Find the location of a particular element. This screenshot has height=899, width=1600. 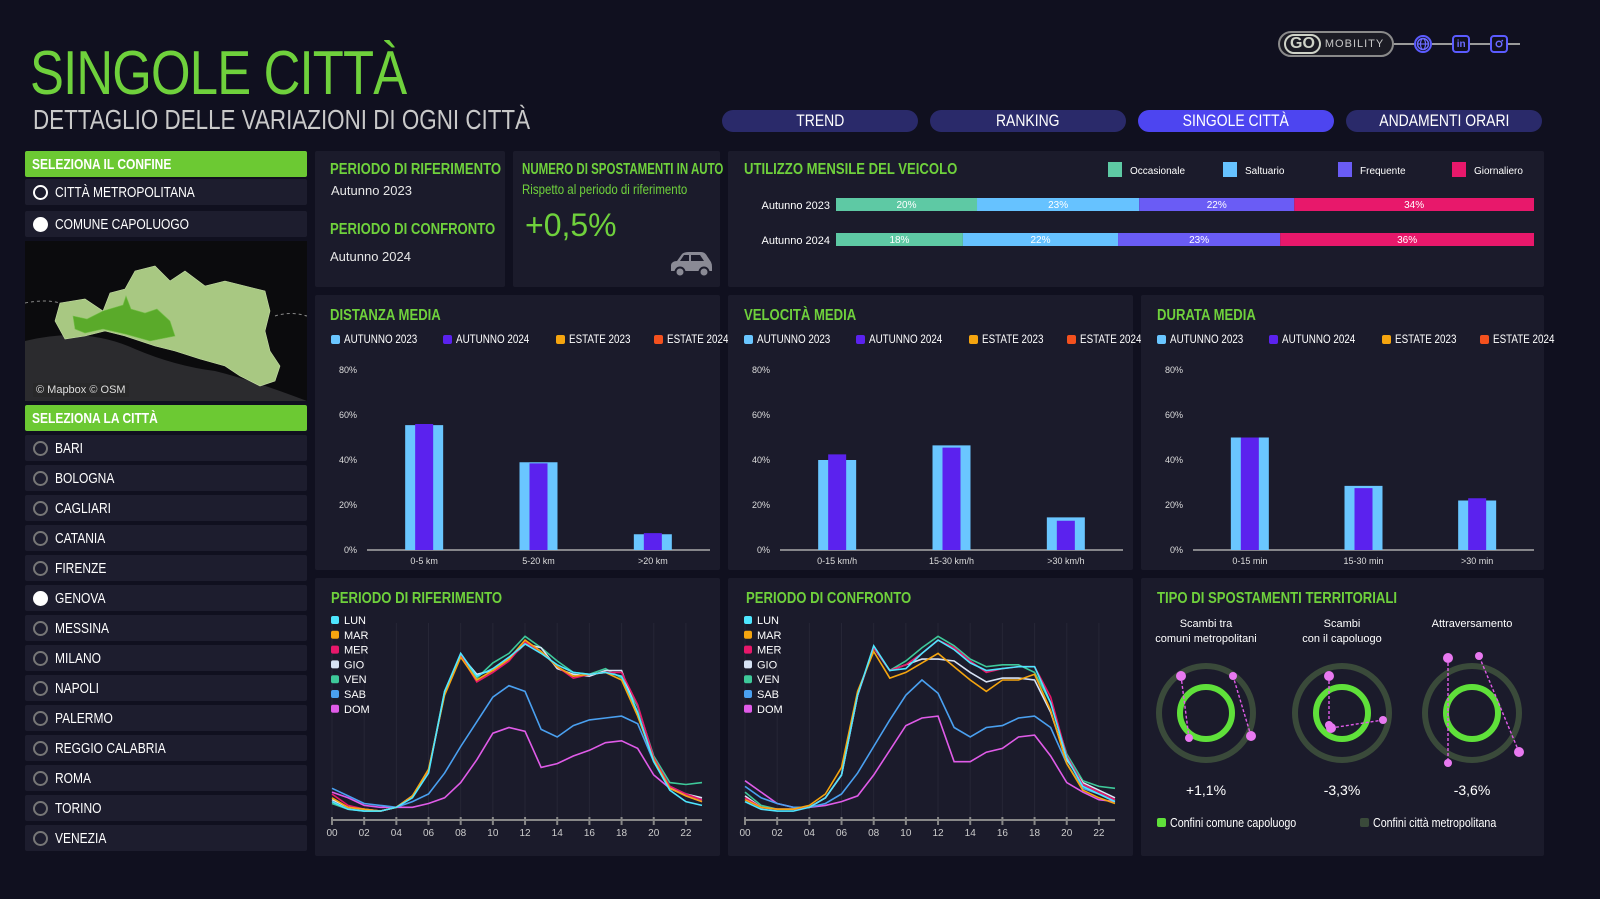

category-label: con il capoluogo is located at coordinates (1342, 639).